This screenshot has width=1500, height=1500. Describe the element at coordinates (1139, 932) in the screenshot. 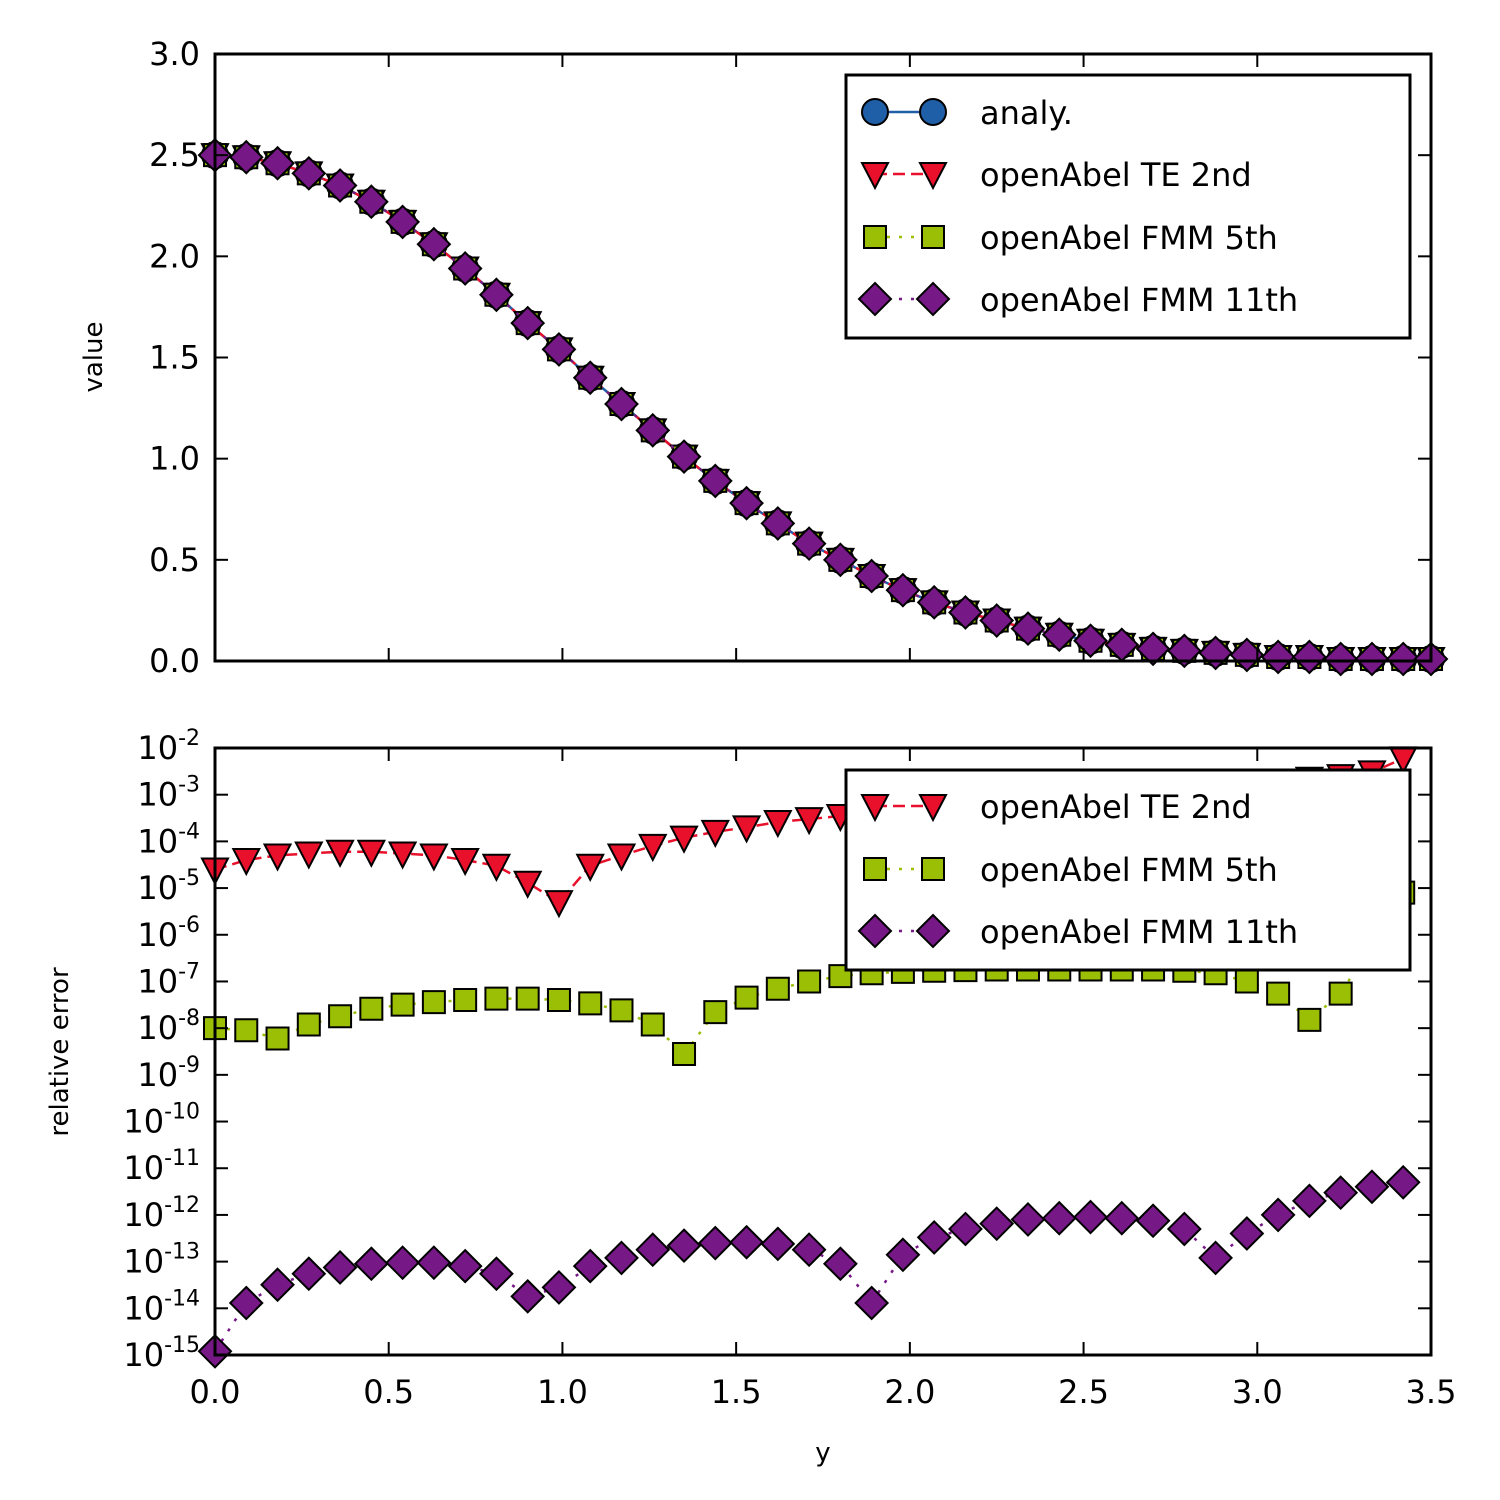

I see `legend2-label-fmm11: openAbel FMM 11th` at that location.